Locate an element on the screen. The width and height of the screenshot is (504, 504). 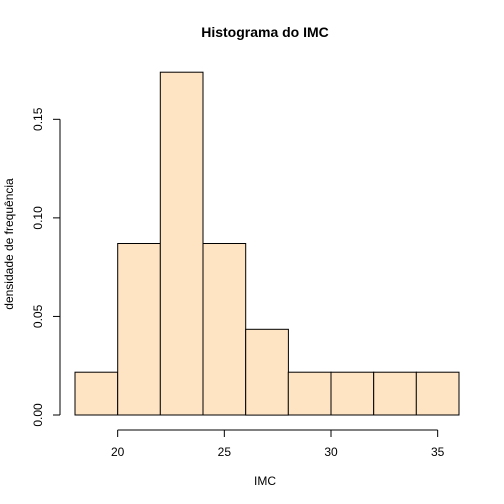
y-tick-label: 0.00 is located at coordinates (38, 415).